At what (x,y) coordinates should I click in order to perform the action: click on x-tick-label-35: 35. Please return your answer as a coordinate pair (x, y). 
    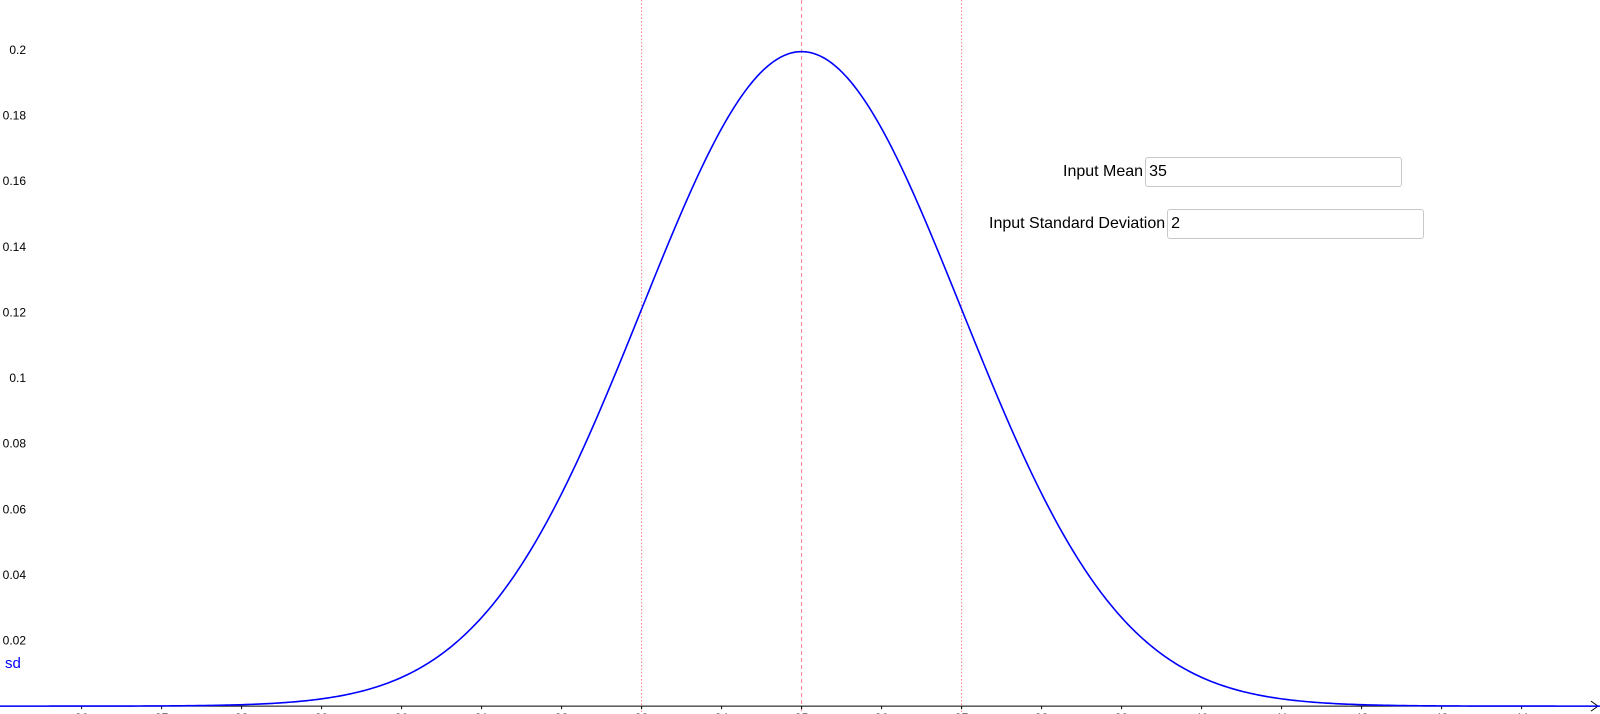
    Looking at the image, I should click on (802, 712).